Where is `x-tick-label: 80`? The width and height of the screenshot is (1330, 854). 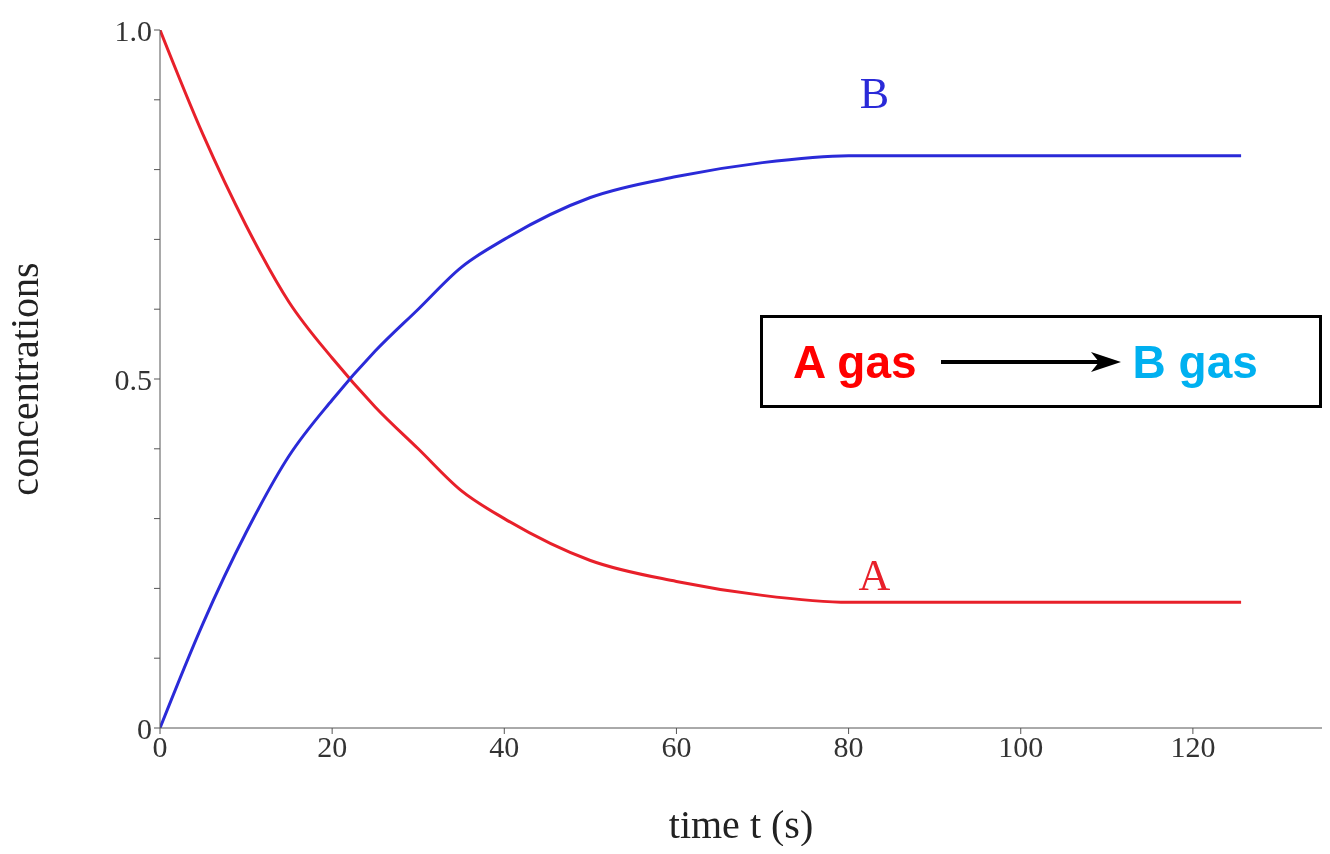 x-tick-label: 80 is located at coordinates (848, 747).